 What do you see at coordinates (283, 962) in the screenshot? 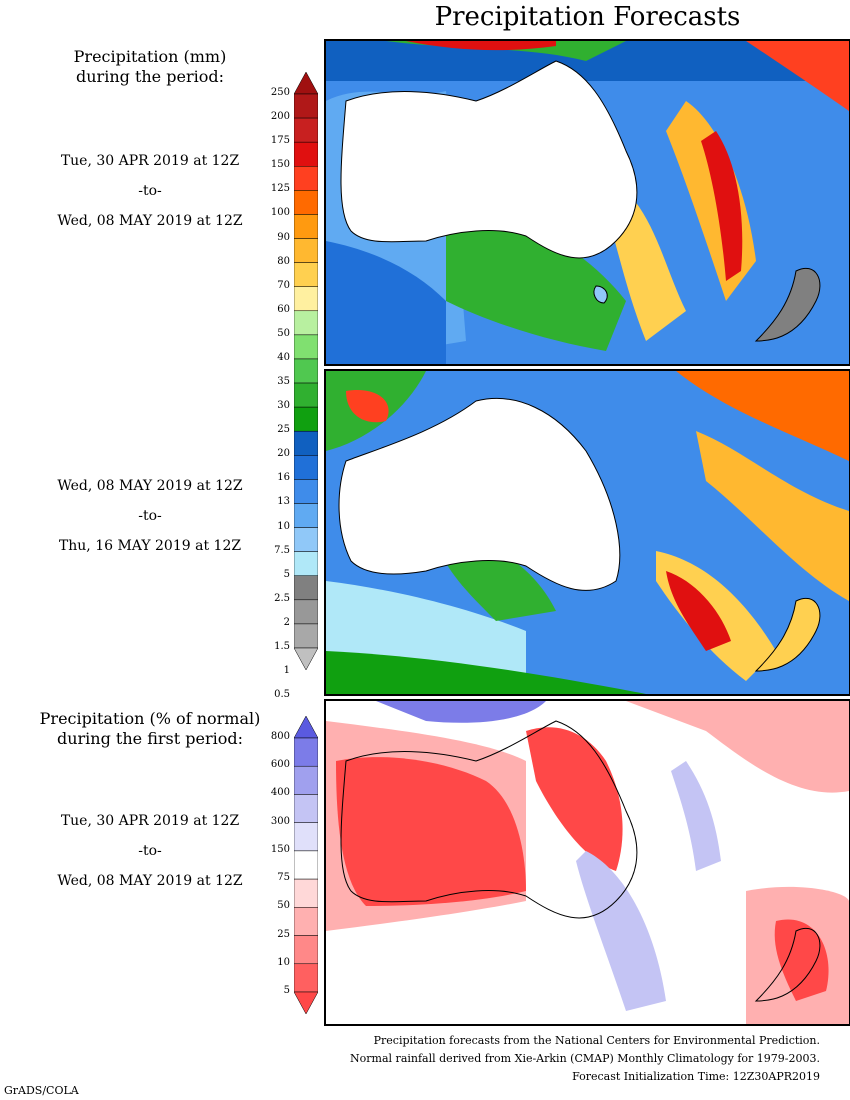
I see `legend-pct-tick-label: 10` at bounding box center [283, 962].